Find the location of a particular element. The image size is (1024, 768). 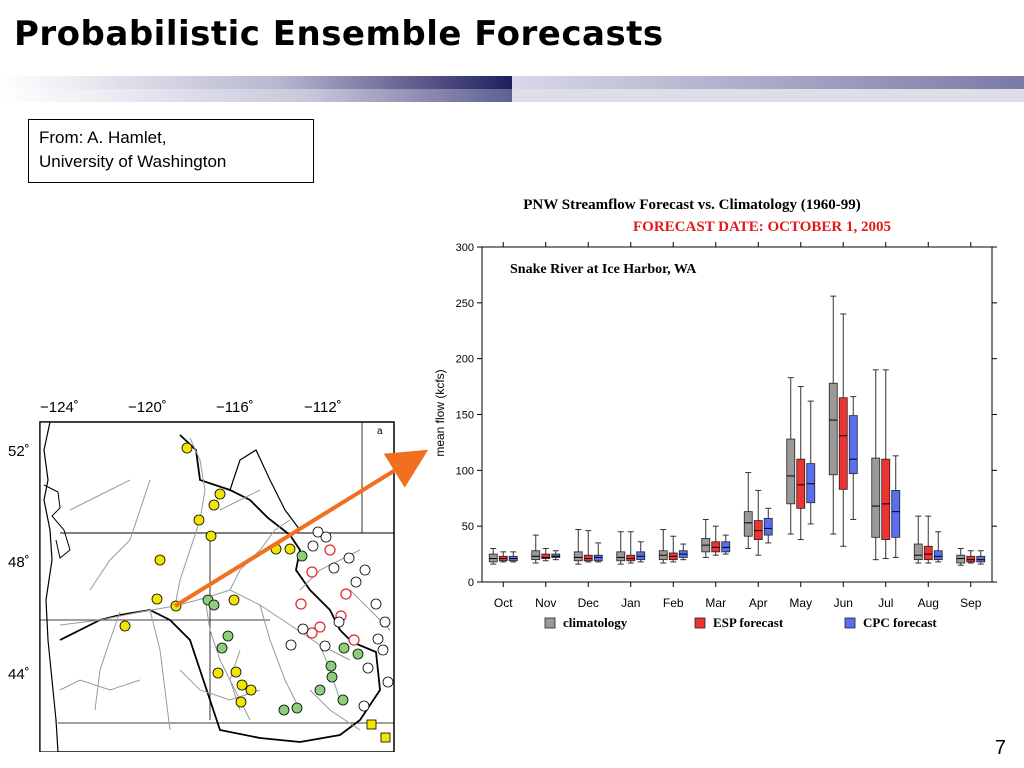

x-tick-label: Apr is located at coordinates (758, 603).